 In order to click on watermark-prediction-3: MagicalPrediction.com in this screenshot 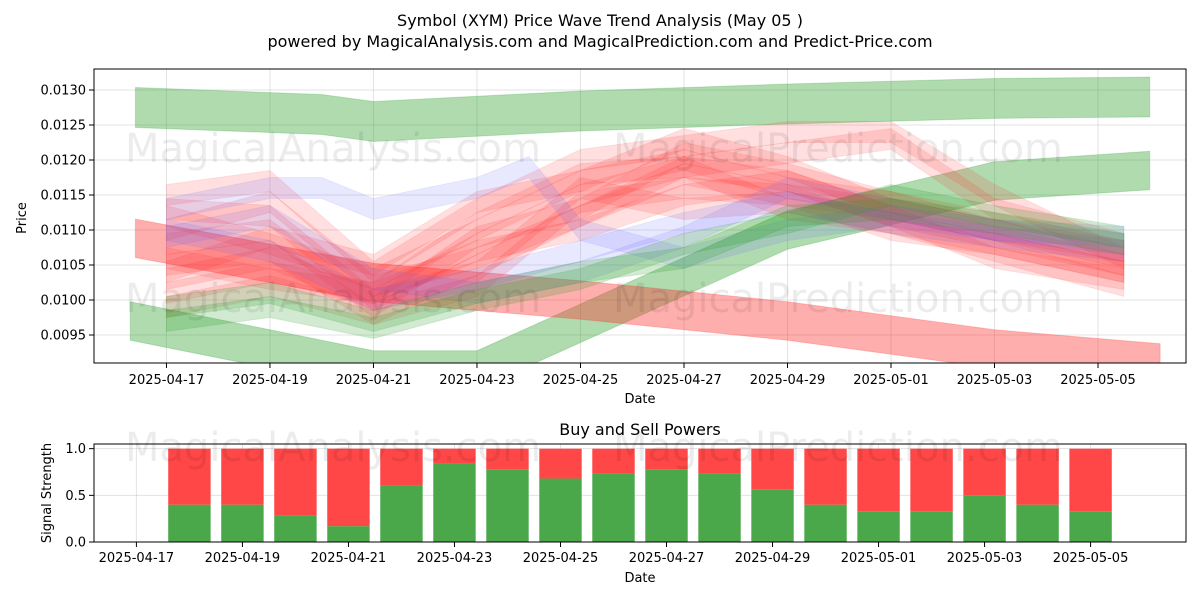, I will do `click(838, 448)`.